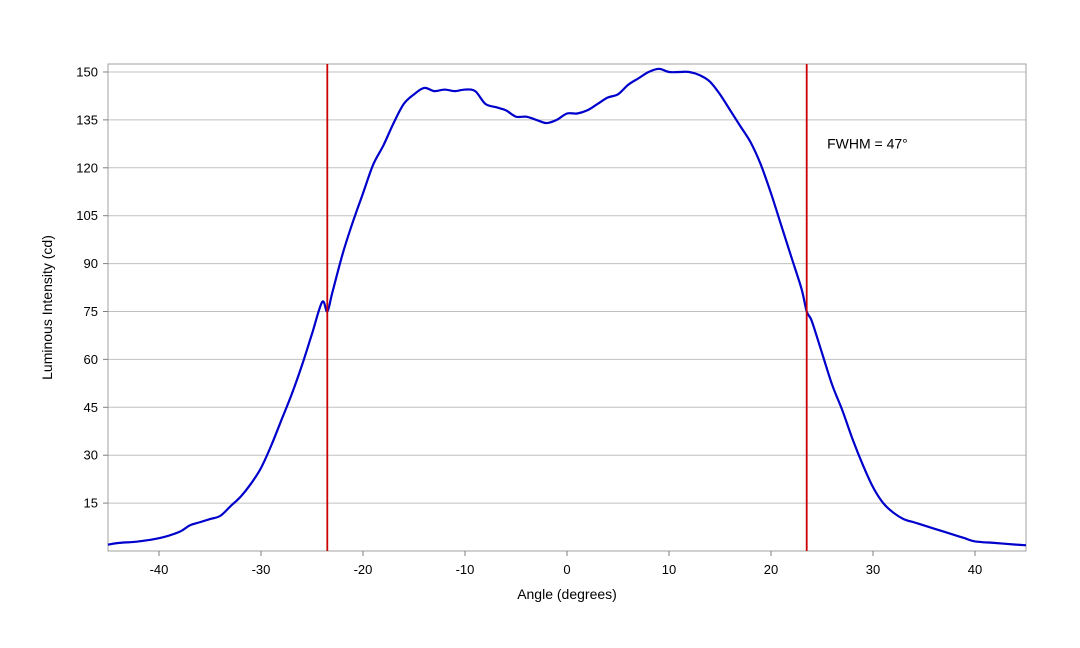 This screenshot has height=648, width=1080. Describe the element at coordinates (567, 594) in the screenshot. I see `x-axis-label: Angle (degrees)` at that location.